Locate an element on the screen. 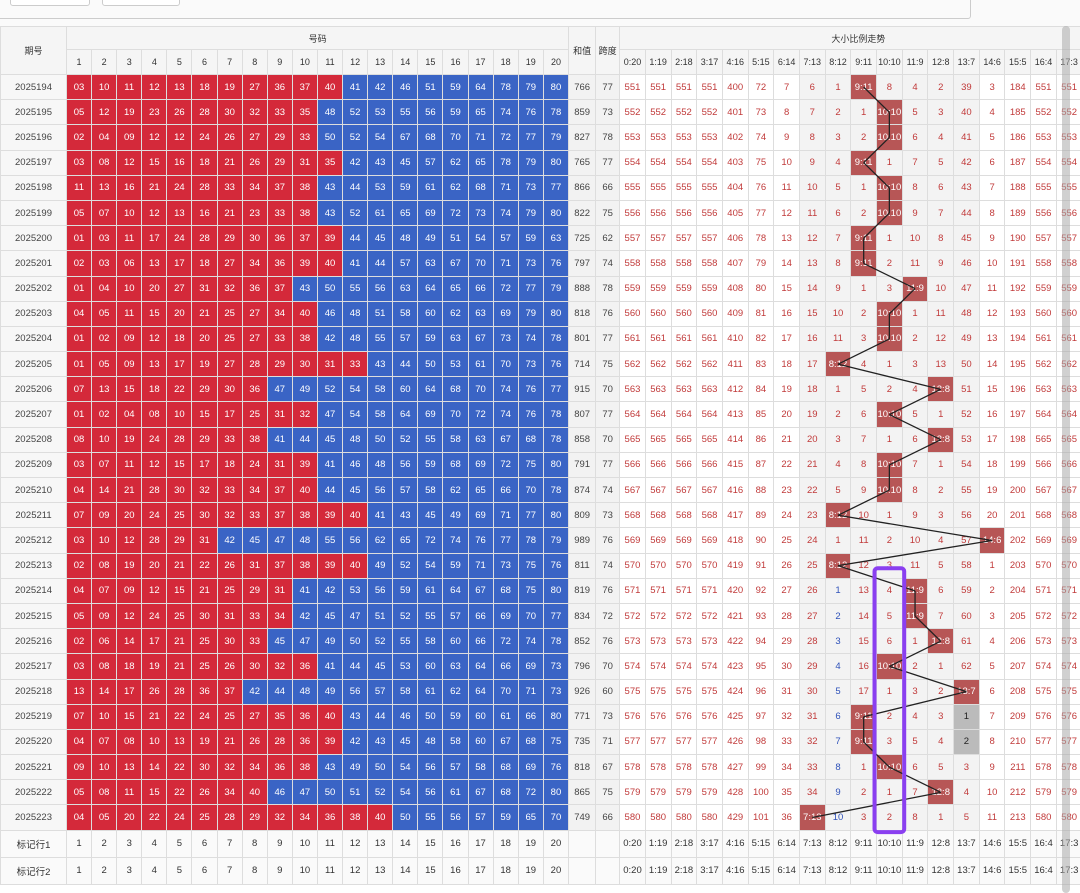 This screenshot has height=893, width=1080. issue-cell: 2025200 is located at coordinates (33, 238).